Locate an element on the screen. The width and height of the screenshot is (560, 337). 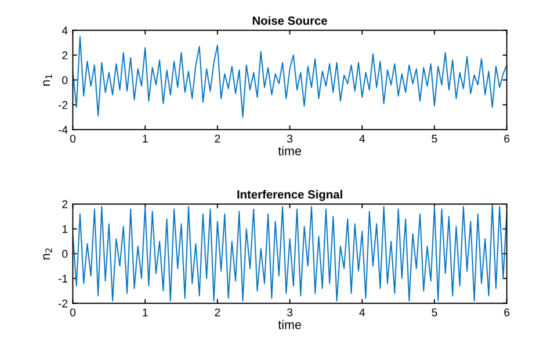
y-tick-label: -4 is located at coordinates (63, 130).